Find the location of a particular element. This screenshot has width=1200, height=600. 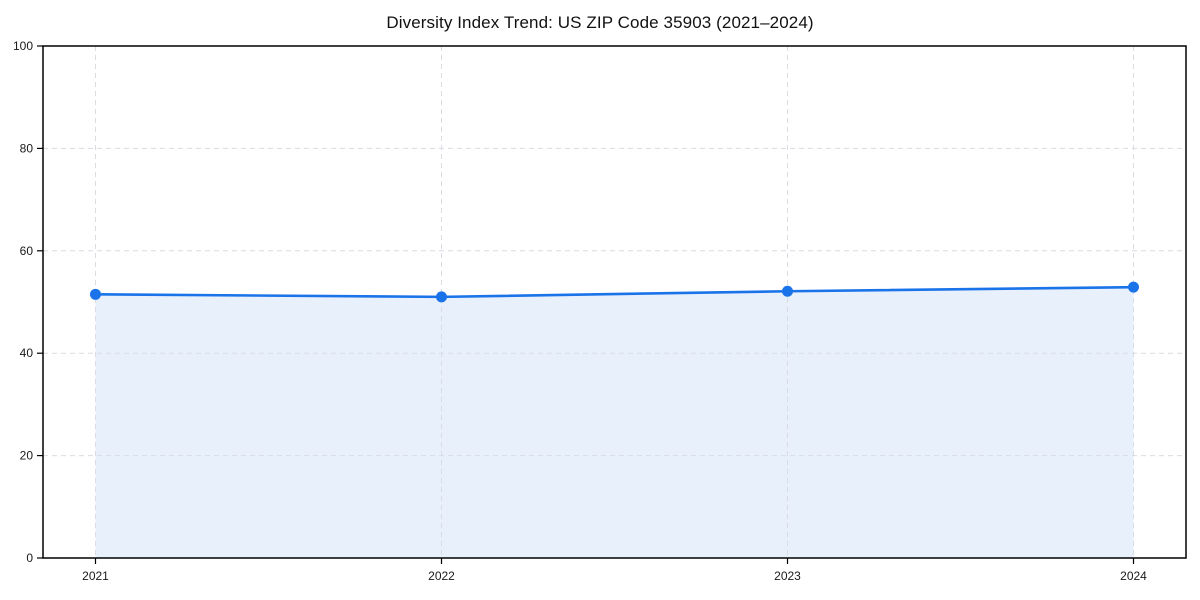

data-point-2024 is located at coordinates (1133, 287).